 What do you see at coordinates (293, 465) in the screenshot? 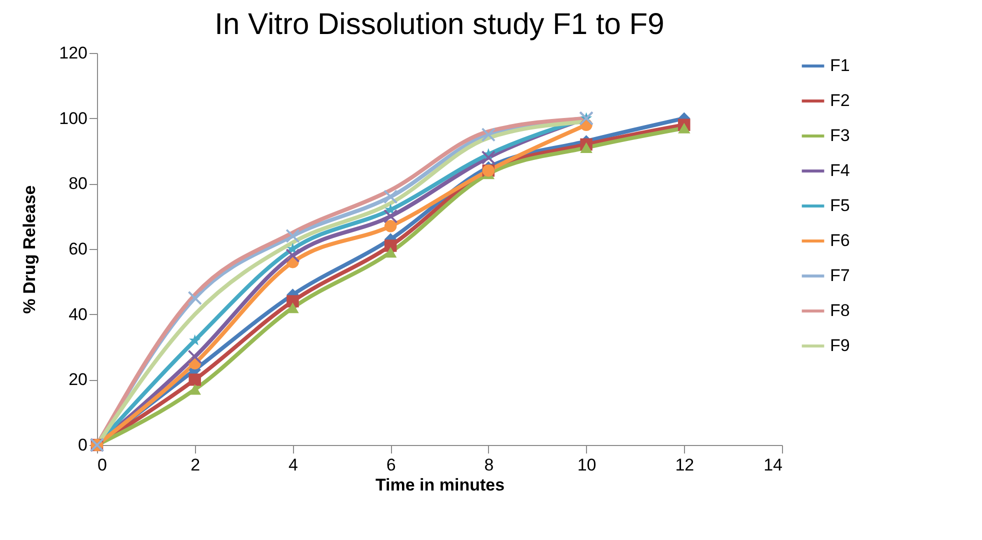
I see `x-tick-label: 4` at bounding box center [293, 465].